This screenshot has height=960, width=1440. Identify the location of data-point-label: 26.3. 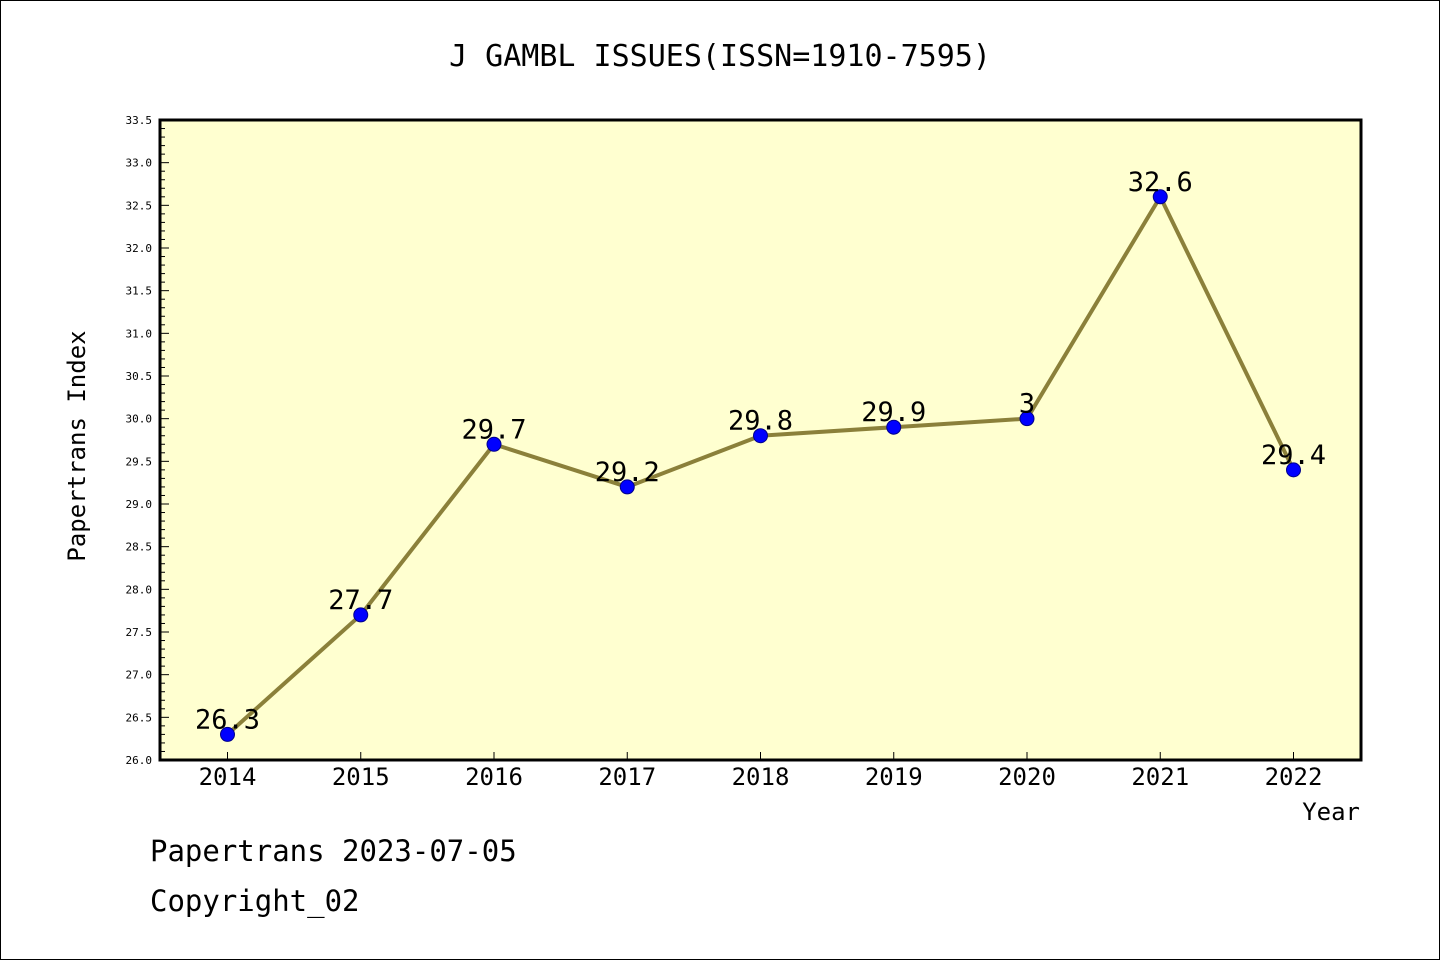
(227, 719).